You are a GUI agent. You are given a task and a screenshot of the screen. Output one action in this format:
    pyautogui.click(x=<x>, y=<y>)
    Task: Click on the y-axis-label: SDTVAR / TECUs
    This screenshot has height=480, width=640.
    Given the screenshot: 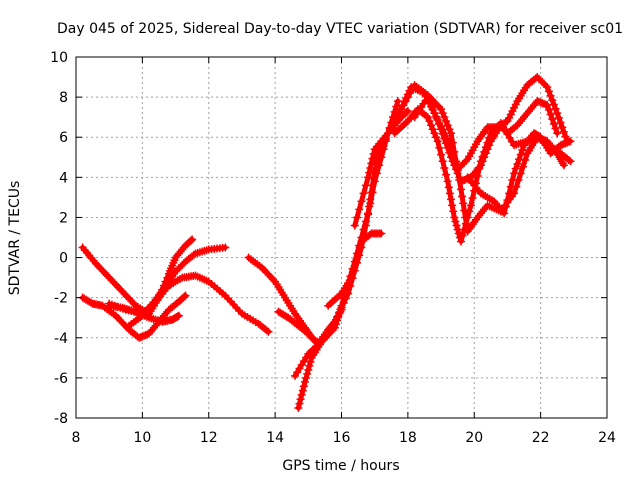 What is the action you would take?
    pyautogui.click(x=15, y=238)
    